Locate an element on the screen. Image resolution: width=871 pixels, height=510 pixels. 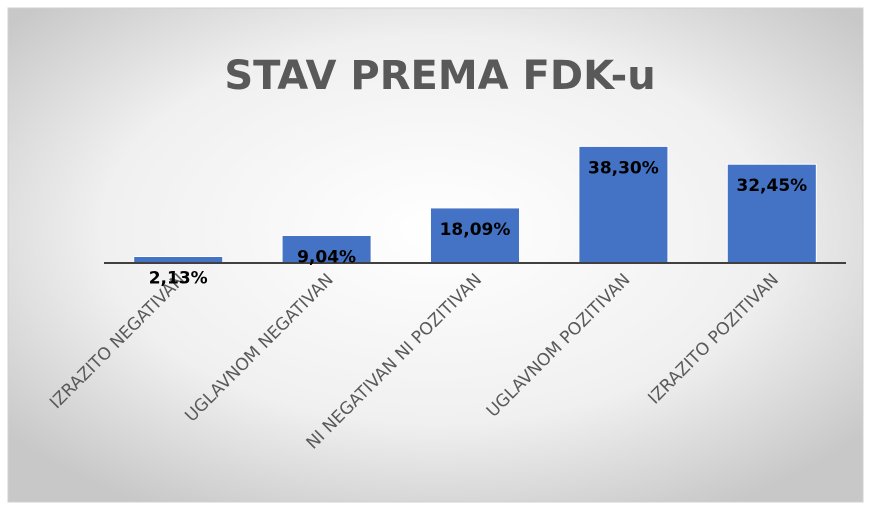
data-label: 2,13% is located at coordinates (178, 279).